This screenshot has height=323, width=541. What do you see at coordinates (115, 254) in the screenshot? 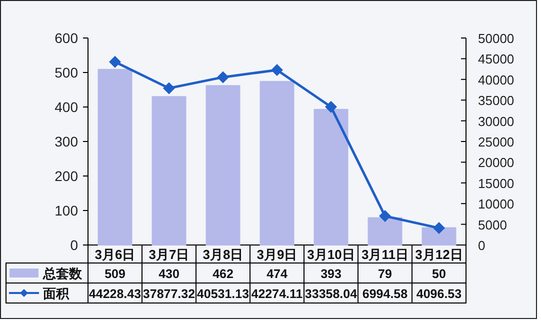
I see `x-tick-label: 3月6日` at bounding box center [115, 254].